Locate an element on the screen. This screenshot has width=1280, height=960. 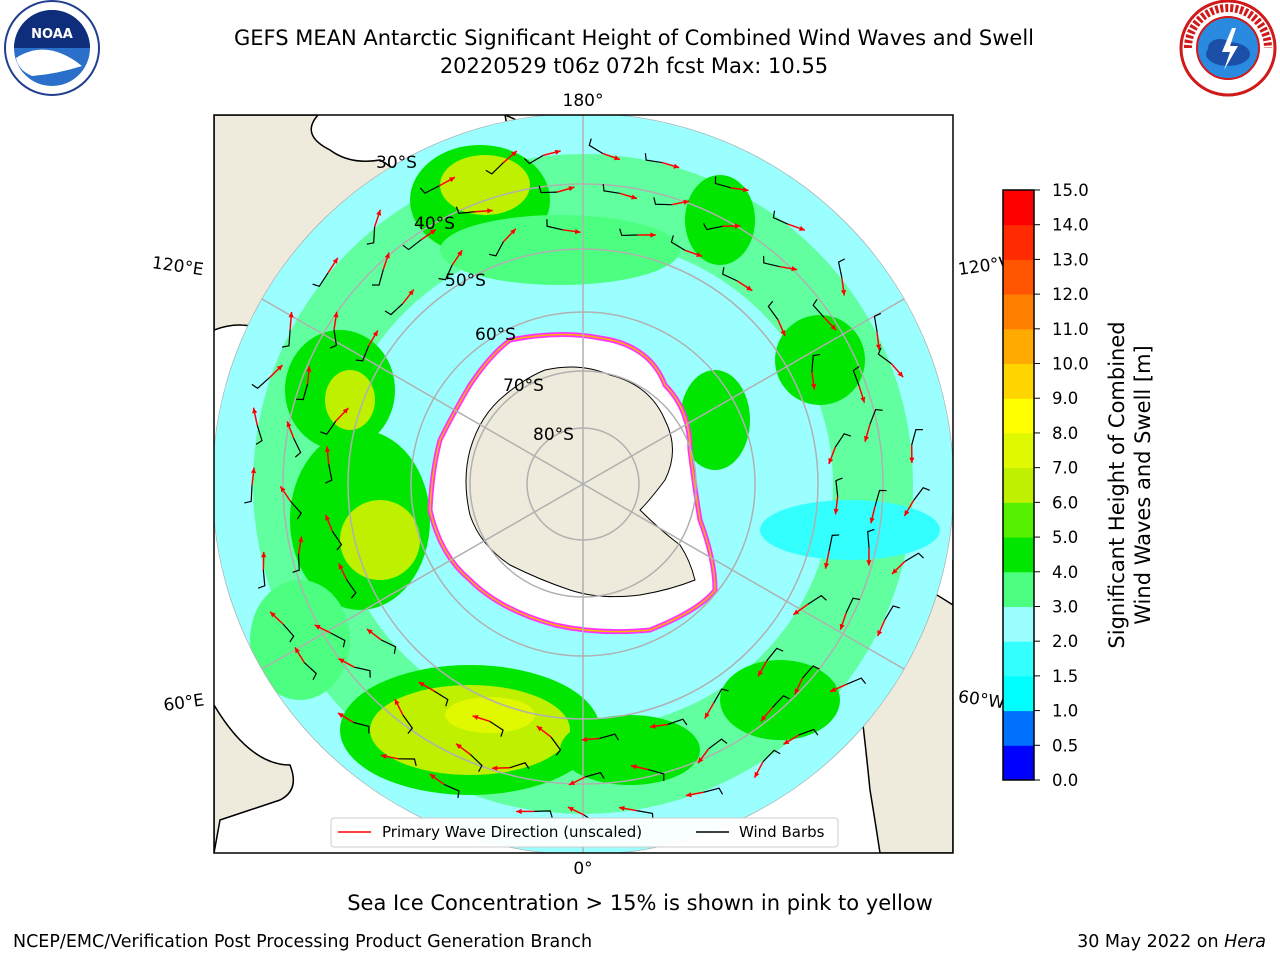
colorbar-tick-label: 6.0 is located at coordinates (1065, 502).